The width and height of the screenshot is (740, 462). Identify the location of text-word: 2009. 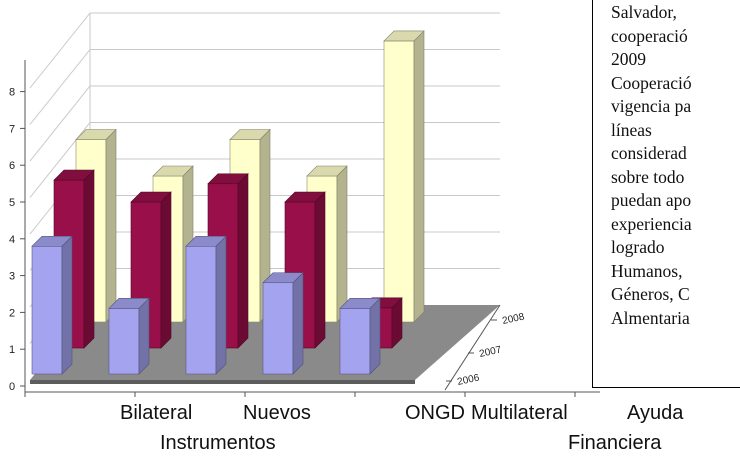
(628, 59).